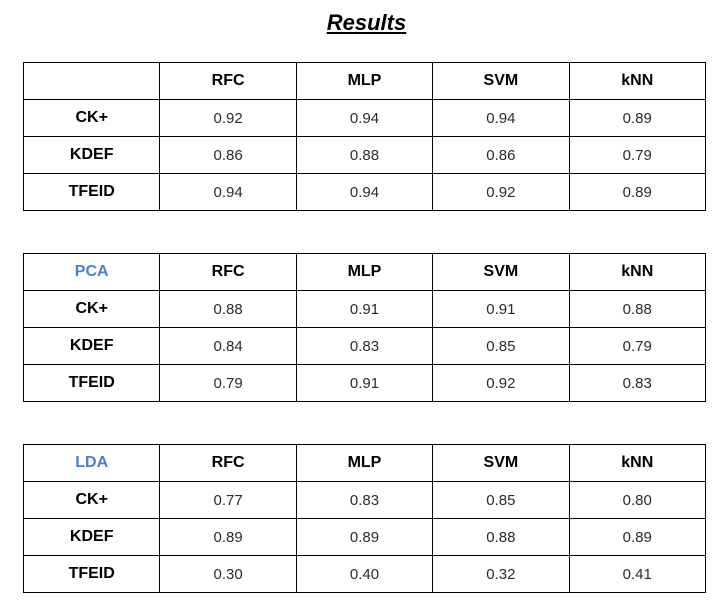 The height and width of the screenshot is (603, 727). I want to click on table-row: TFEID 0.79 0.91 0.92 0.83, so click(364, 383).